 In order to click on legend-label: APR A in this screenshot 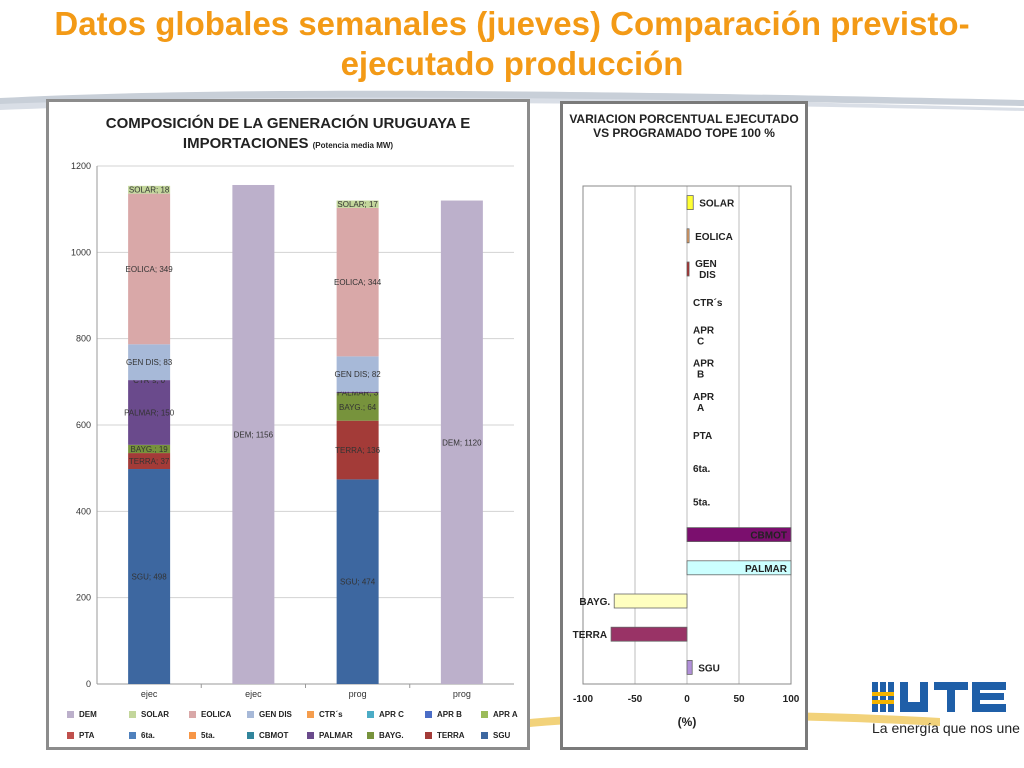, I will do `click(505, 714)`.